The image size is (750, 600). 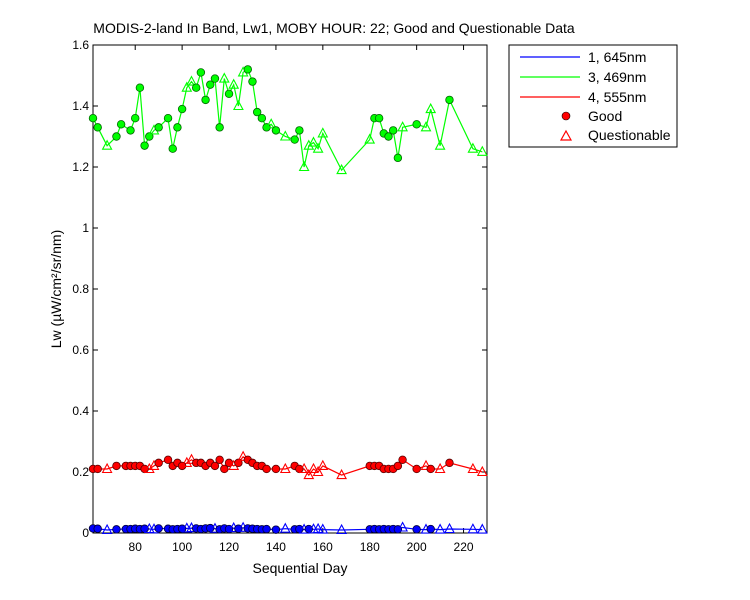 I want to click on legend-questionable-marker, so click(x=566, y=135).